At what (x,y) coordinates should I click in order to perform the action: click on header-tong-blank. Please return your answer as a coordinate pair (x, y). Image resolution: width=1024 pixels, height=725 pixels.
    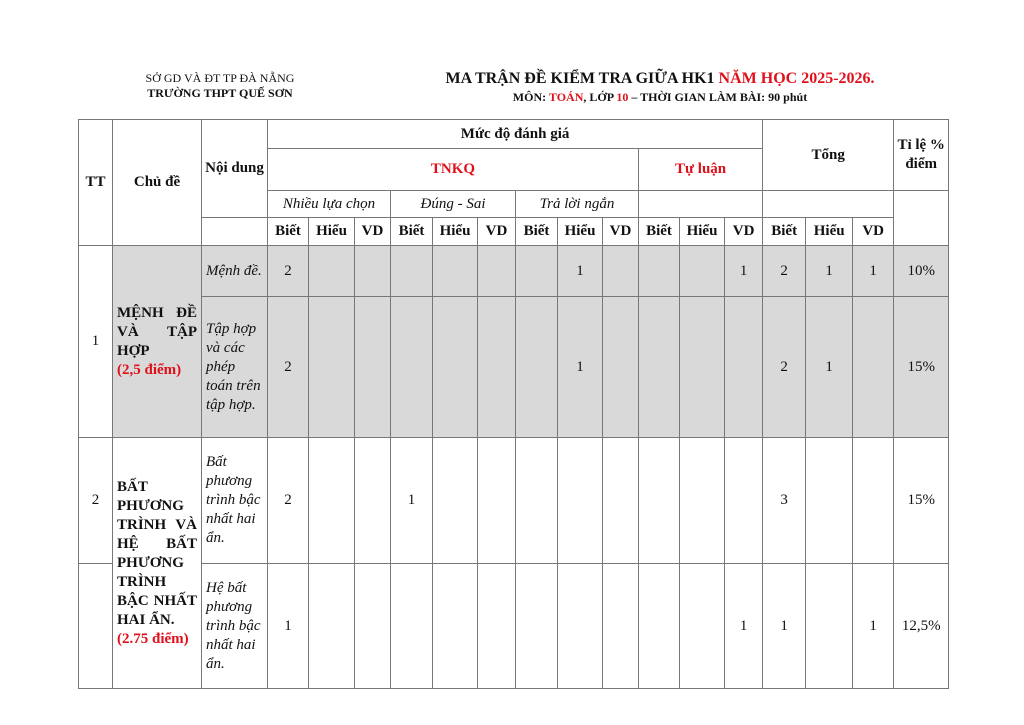
    Looking at the image, I should click on (828, 204).